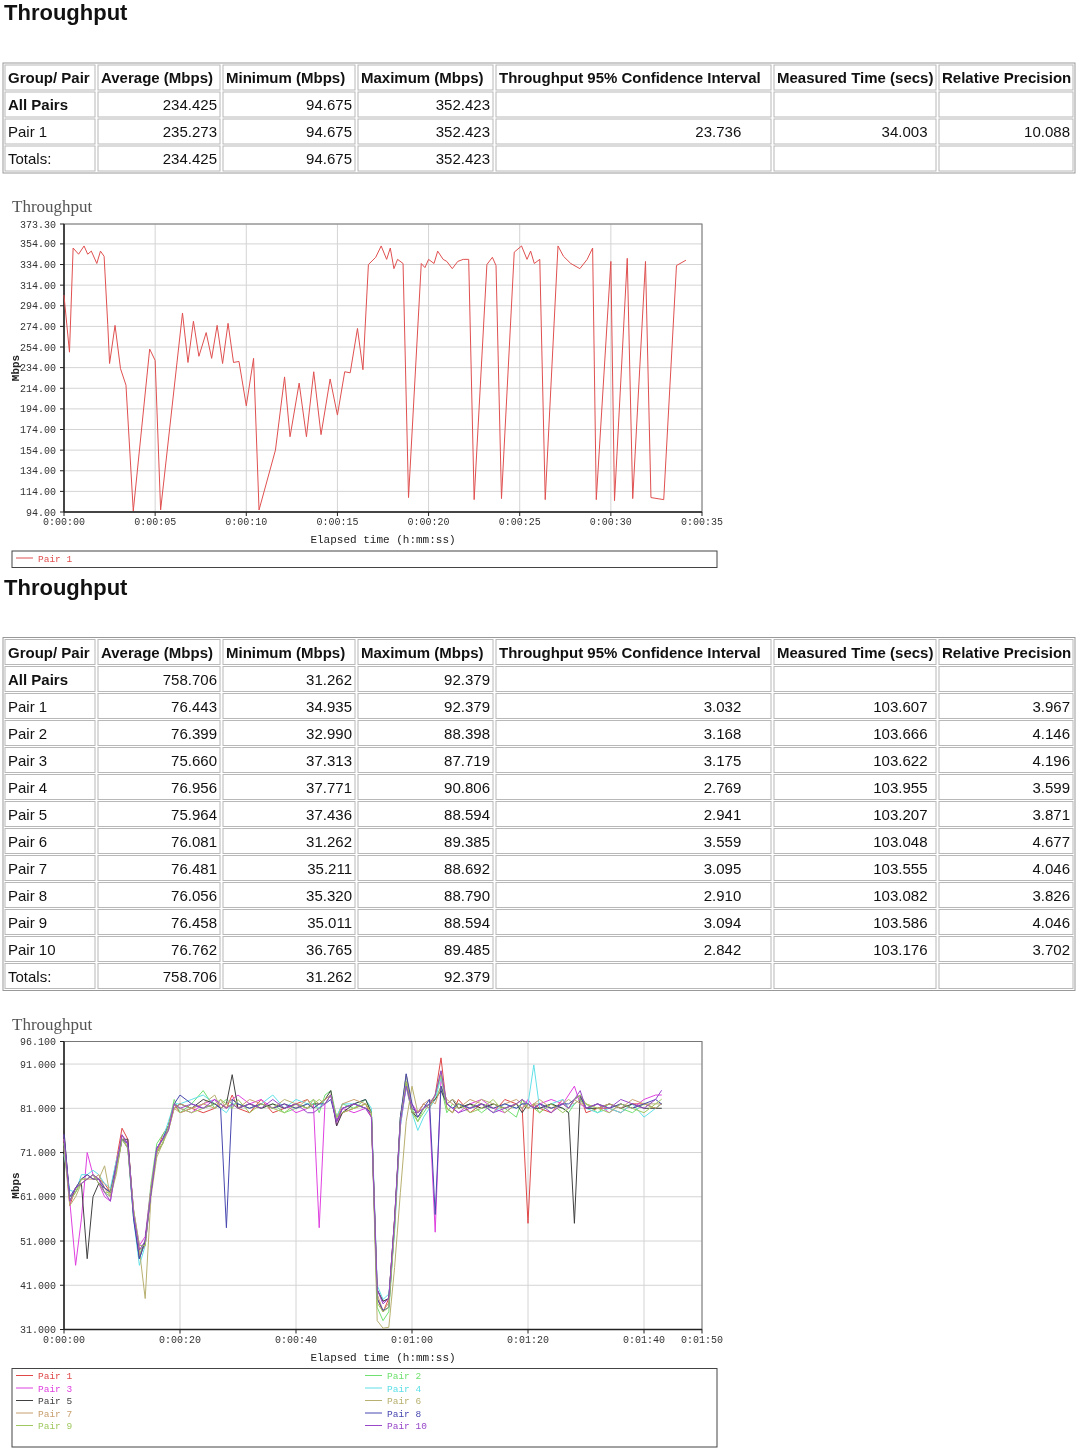 The image size is (1080, 1449). What do you see at coordinates (722, 895) in the screenshot?
I see `data-label: 2.910` at bounding box center [722, 895].